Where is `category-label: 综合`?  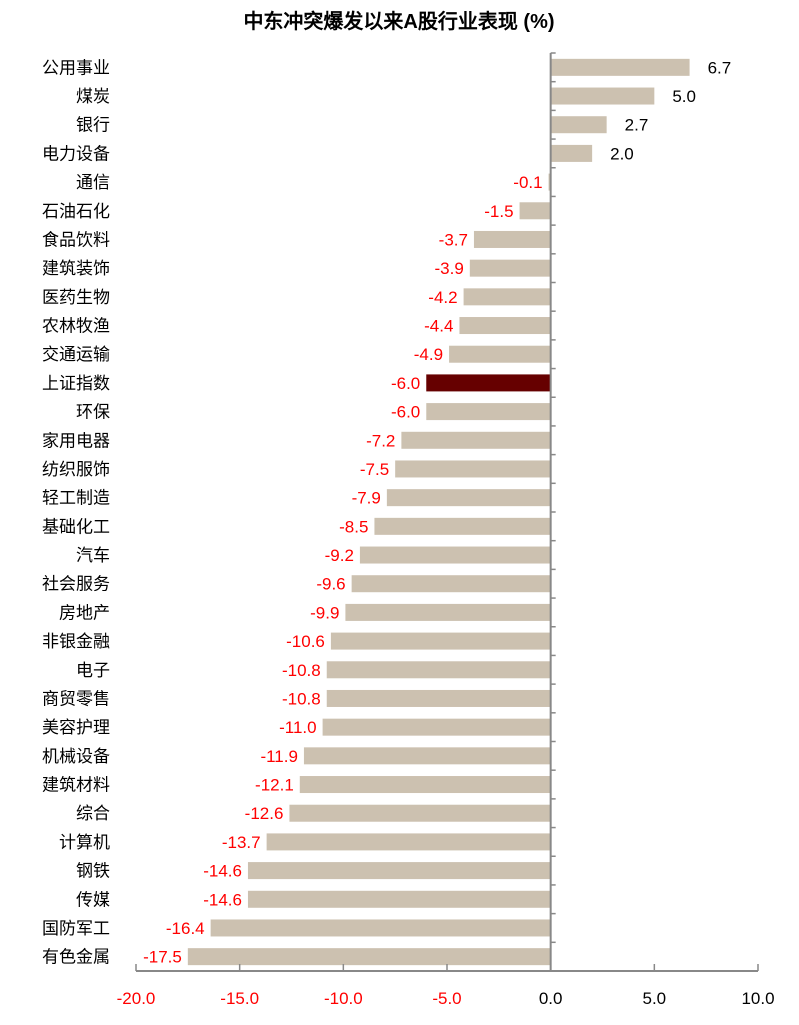
category-label: 综合 is located at coordinates (93, 813).